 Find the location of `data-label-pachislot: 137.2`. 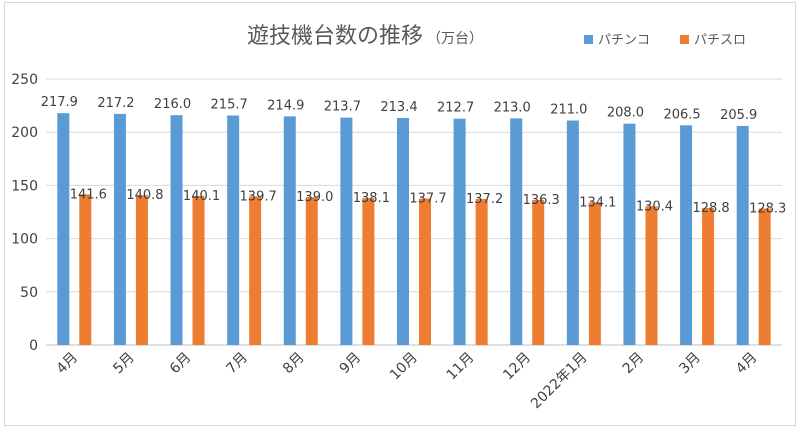

data-label-pachislot: 137.2 is located at coordinates (484, 199).